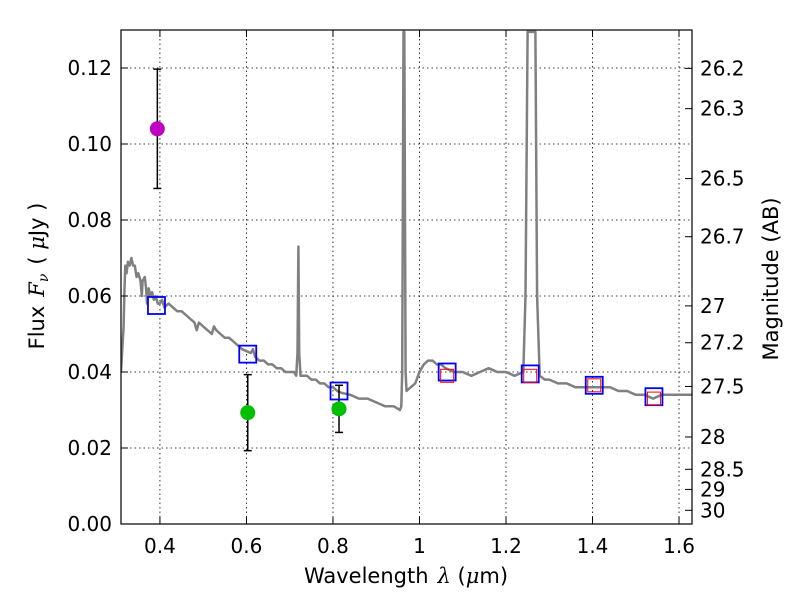  Describe the element at coordinates (722, 109) in the screenshot. I see `right-tick-label: 26.3` at that location.